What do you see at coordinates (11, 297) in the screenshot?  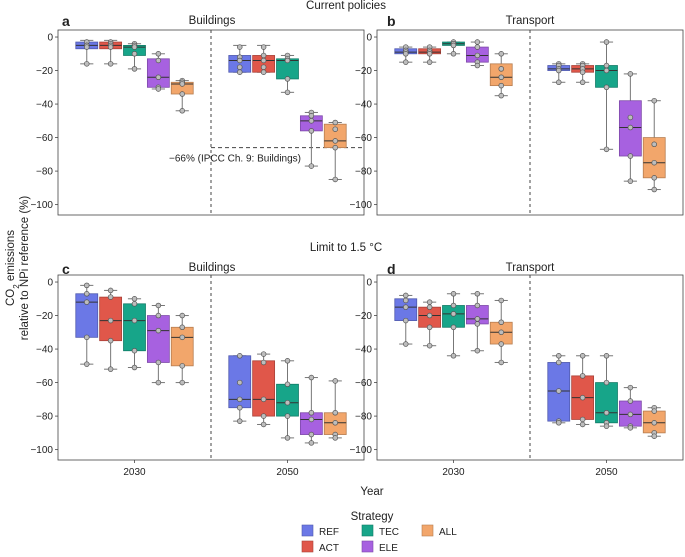 I see `y-axis-label-co2: CO` at bounding box center [11, 297].